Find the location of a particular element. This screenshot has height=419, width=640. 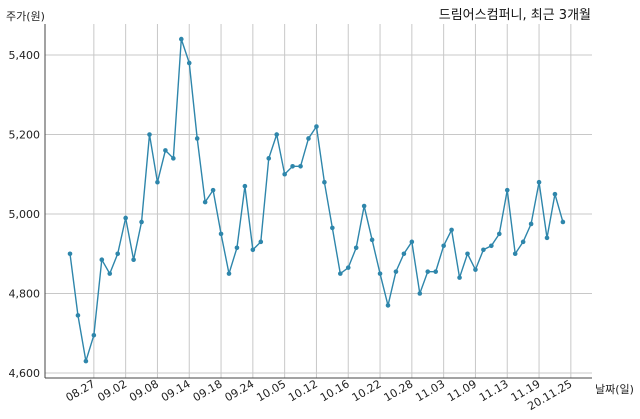

x-tick-label: 09.02 is located at coordinates (112, 390).